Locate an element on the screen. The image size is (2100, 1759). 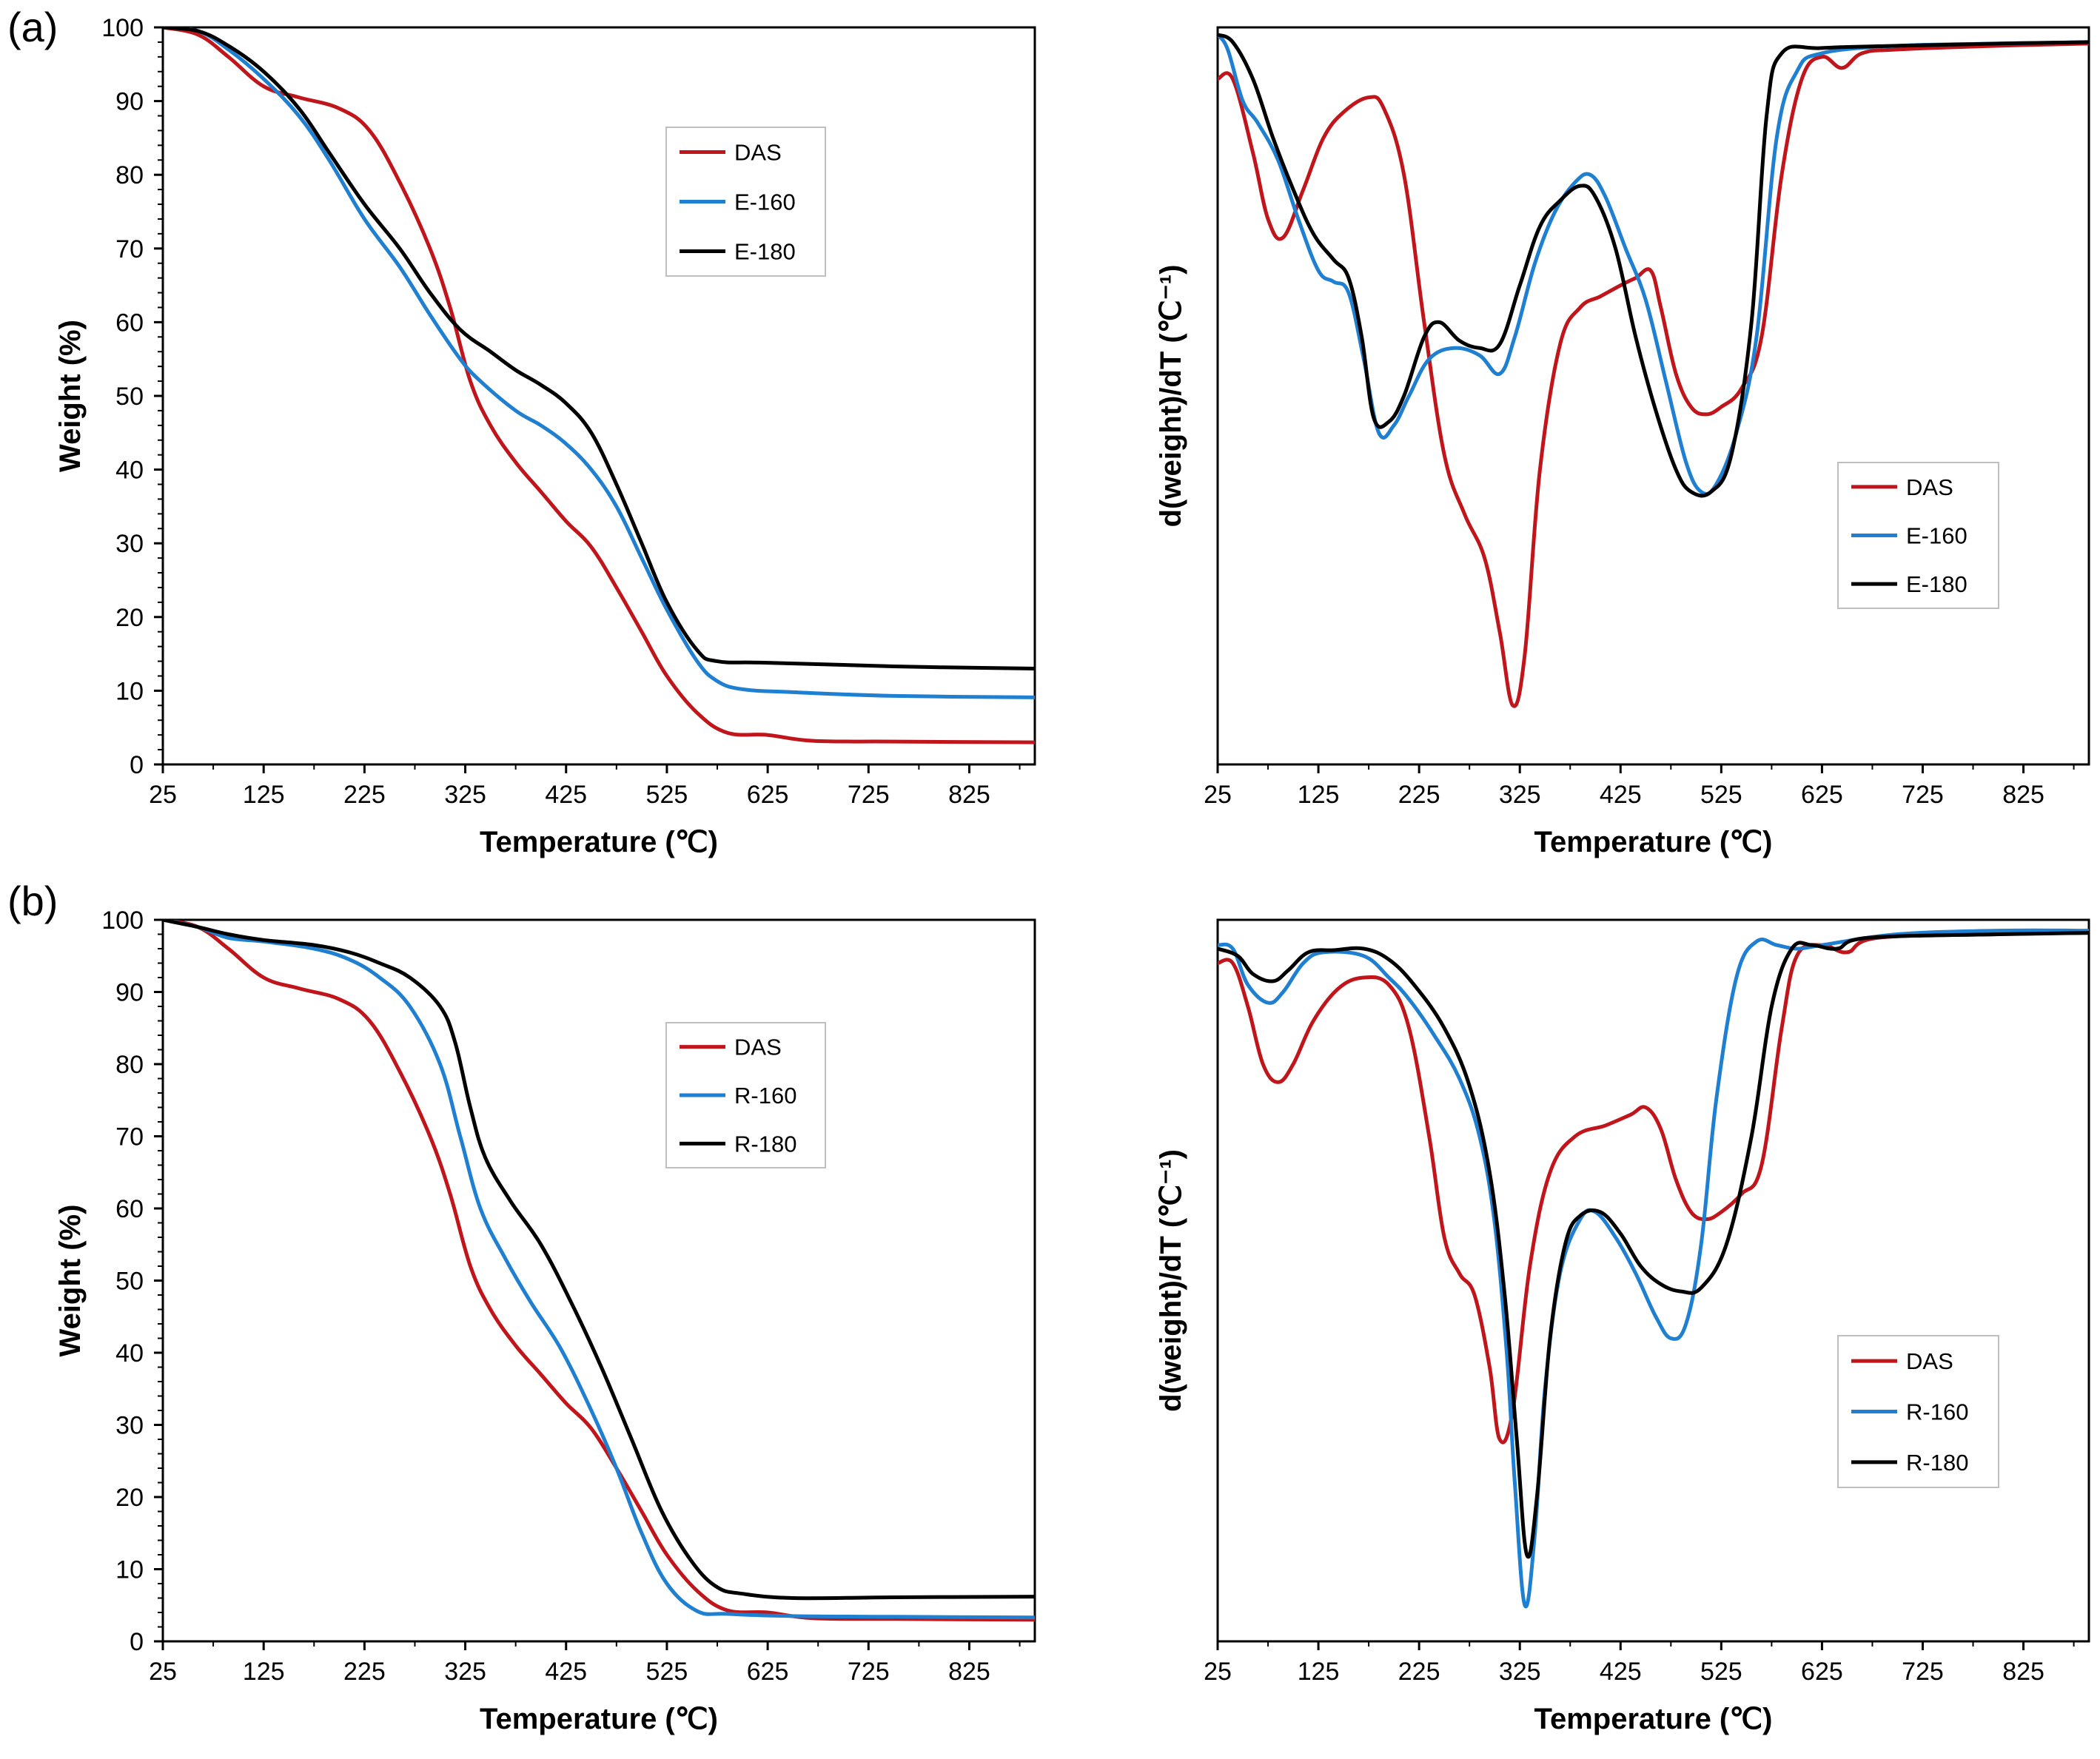
series-line-das is located at coordinates (1653, 1187).